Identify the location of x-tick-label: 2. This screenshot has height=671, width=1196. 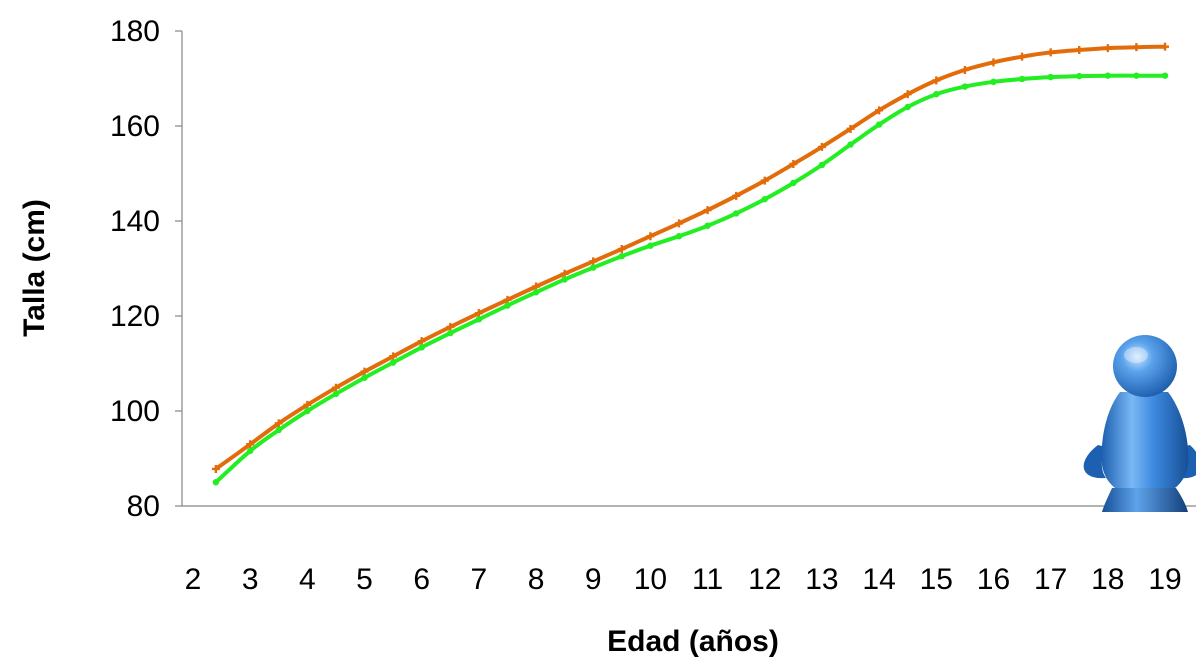
(193, 579).